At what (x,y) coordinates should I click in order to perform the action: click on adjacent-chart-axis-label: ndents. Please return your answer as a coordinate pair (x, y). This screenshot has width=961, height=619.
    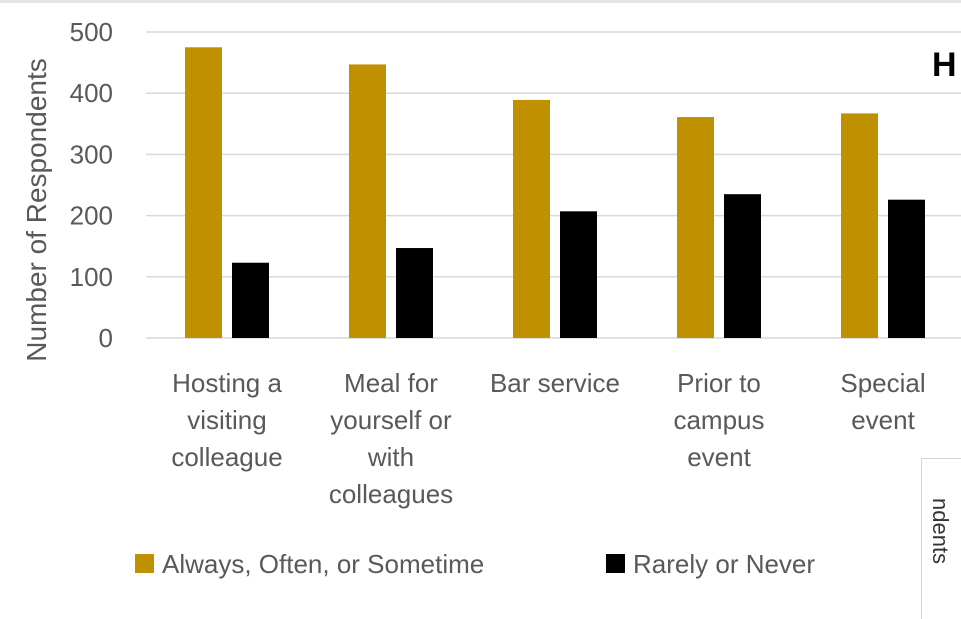
    Looking at the image, I should click on (940, 531).